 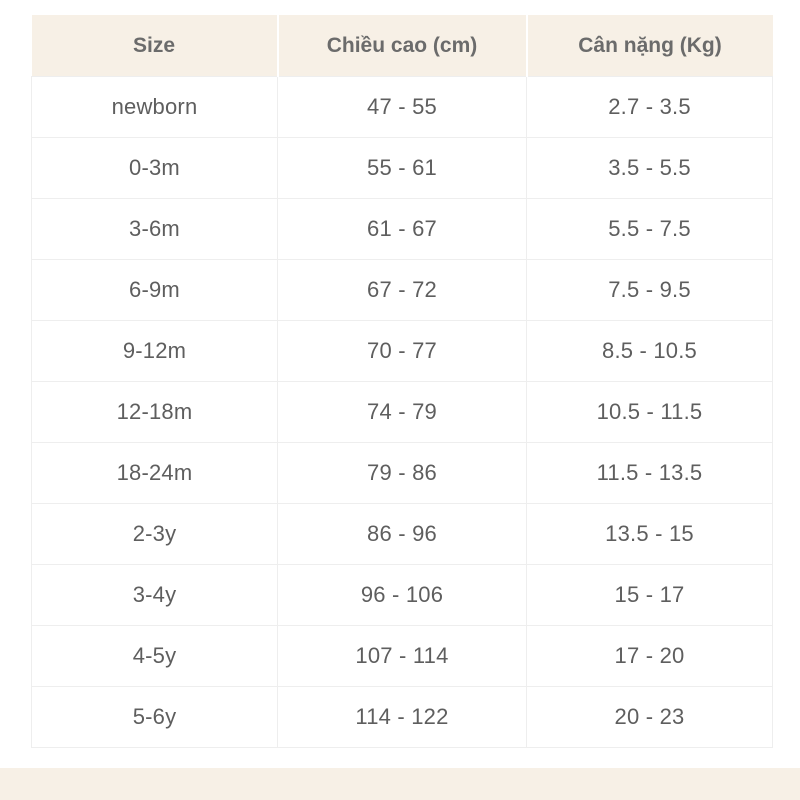 I want to click on cell-size: 3-4y, so click(x=154, y=595).